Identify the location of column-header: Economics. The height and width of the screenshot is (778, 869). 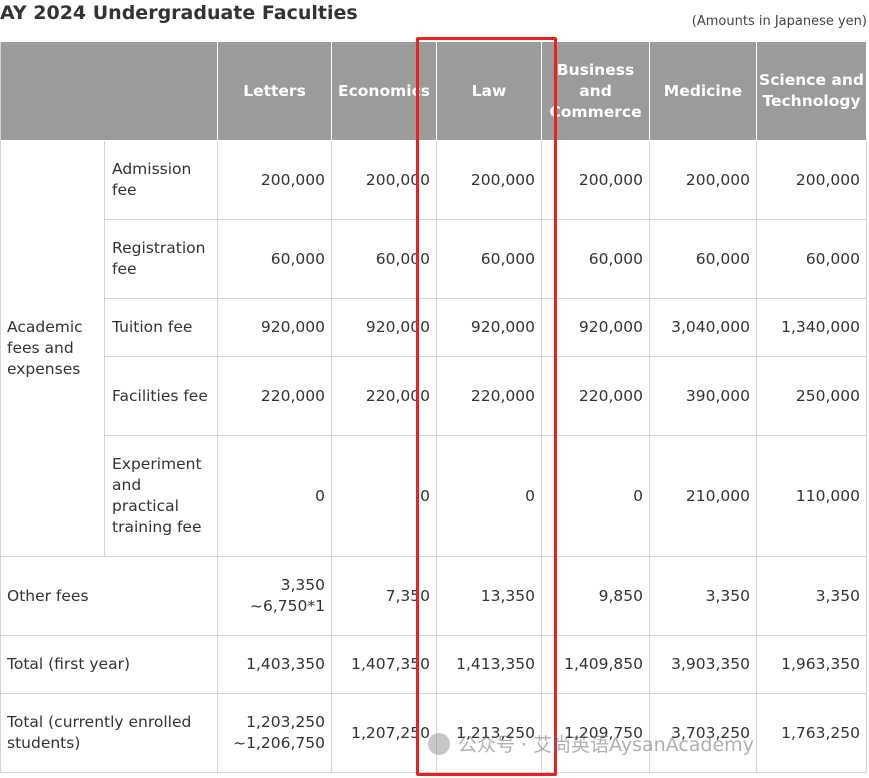
(384, 91).